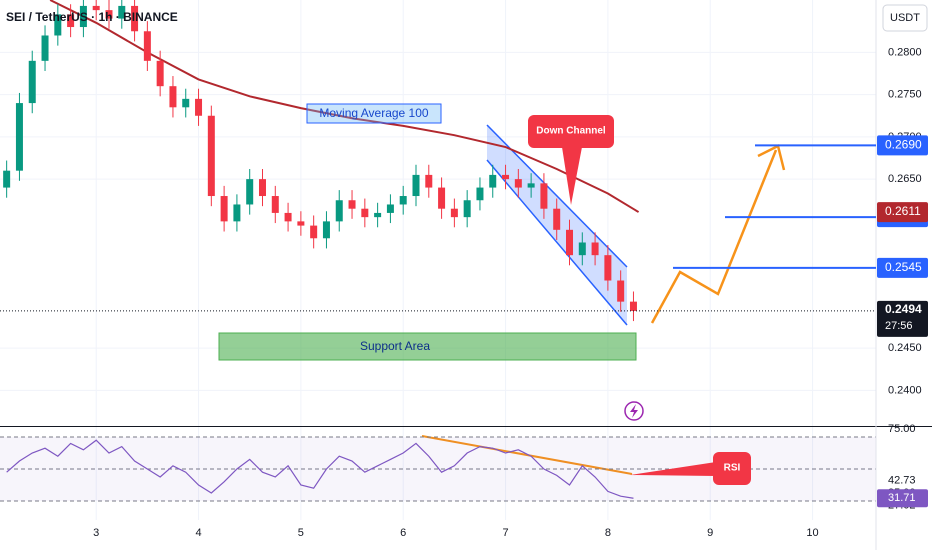 This screenshot has height=550, width=932. What do you see at coordinates (902, 429) in the screenshot?
I see `rsi-tick-label: 75.00` at bounding box center [902, 429].